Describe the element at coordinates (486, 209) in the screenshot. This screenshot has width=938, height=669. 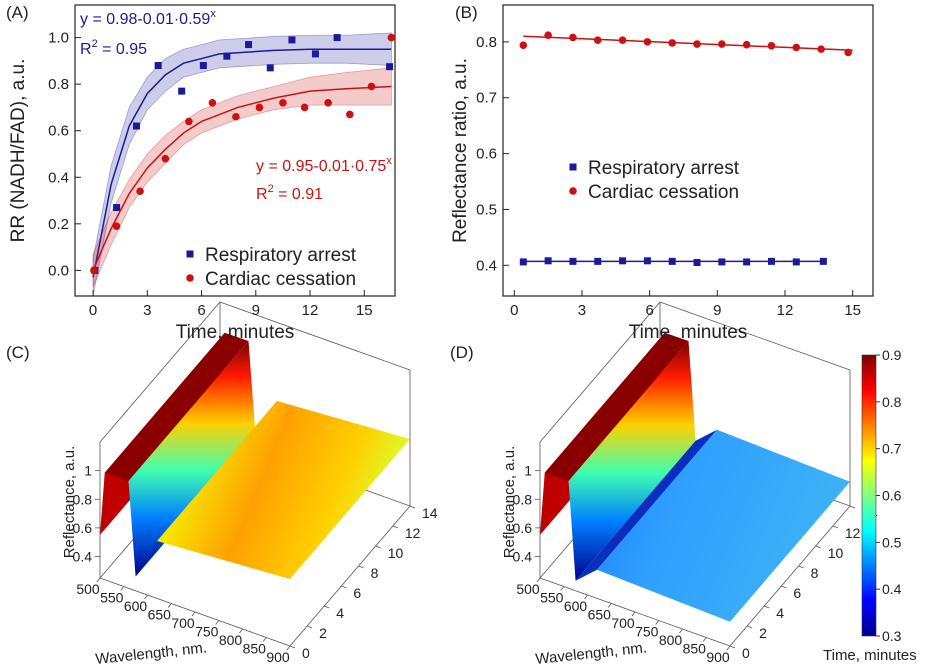
I see `y-tick-label: 0.5` at that location.